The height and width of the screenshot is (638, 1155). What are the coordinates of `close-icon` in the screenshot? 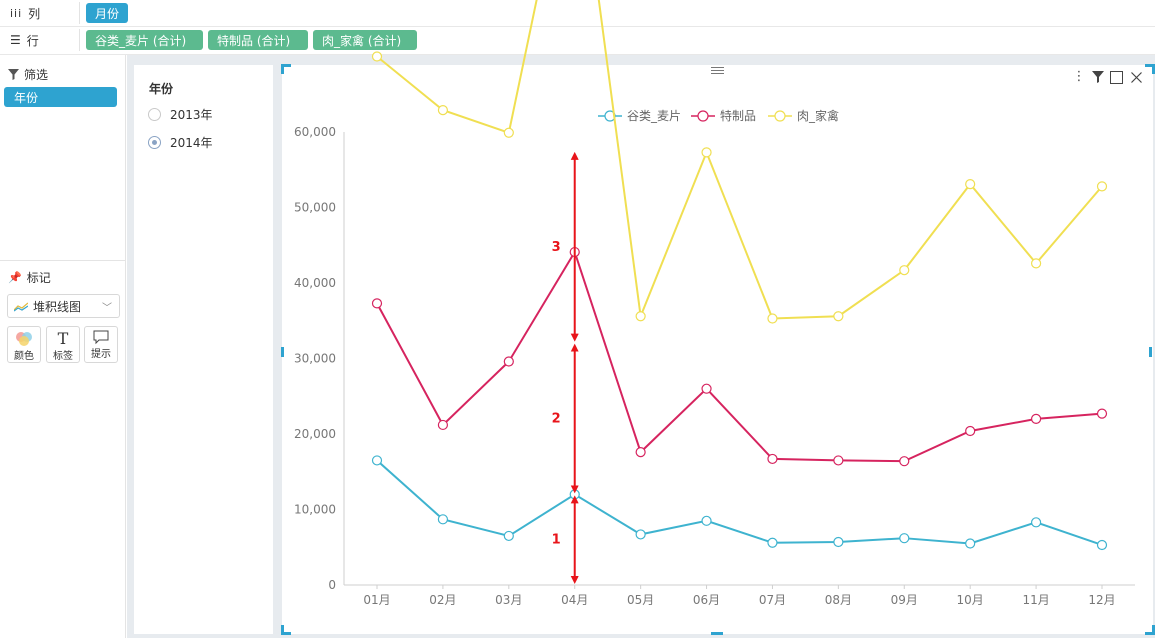 It's located at (1136, 77).